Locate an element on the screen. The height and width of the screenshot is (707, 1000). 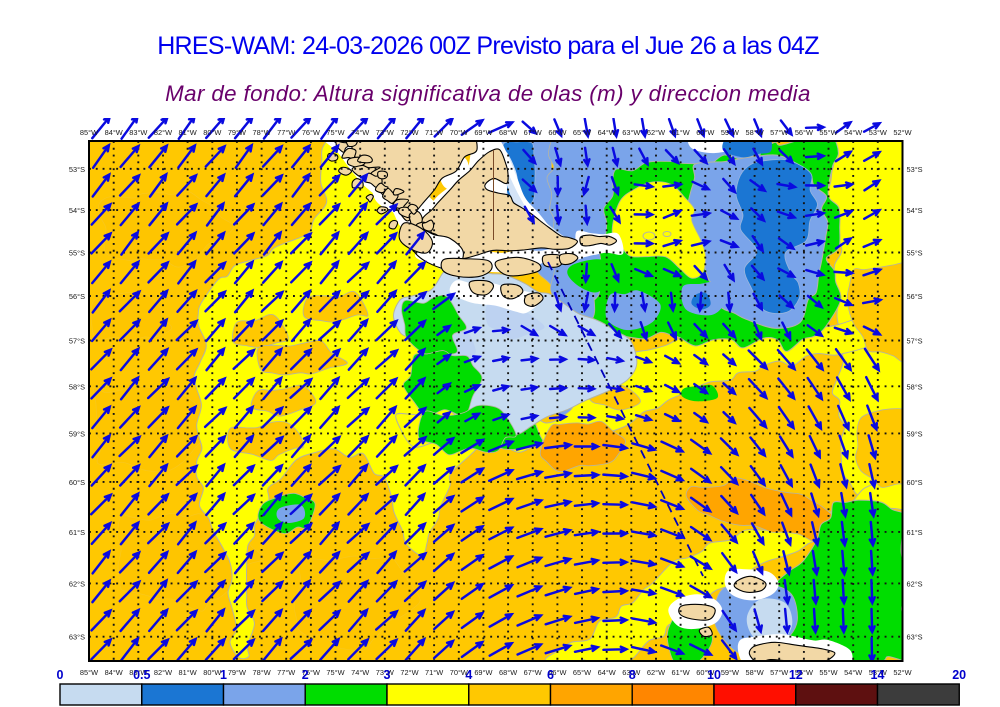
svg-text: 4 is located at coordinates (468, 675).